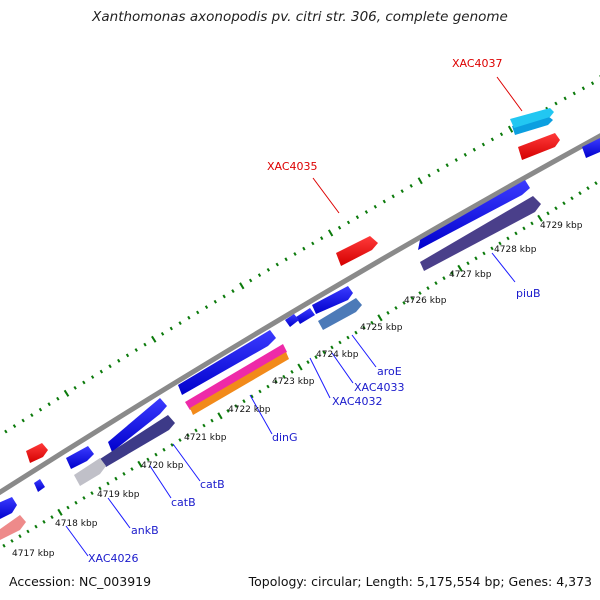 This screenshot has height=600, width=600. I want to click on cds-ankB-a, so click(80, 457).